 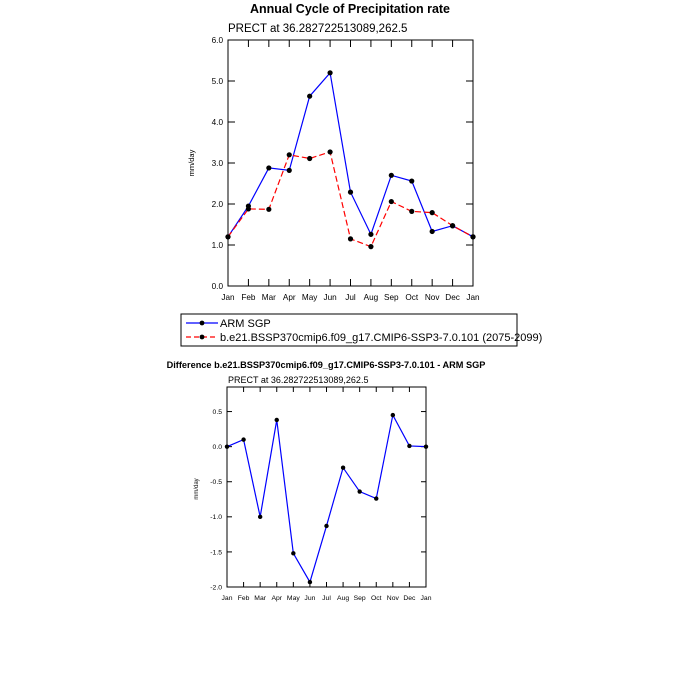 What do you see at coordinates (360, 598) in the screenshot?
I see `c2-xtick-label: Sep` at bounding box center [360, 598].